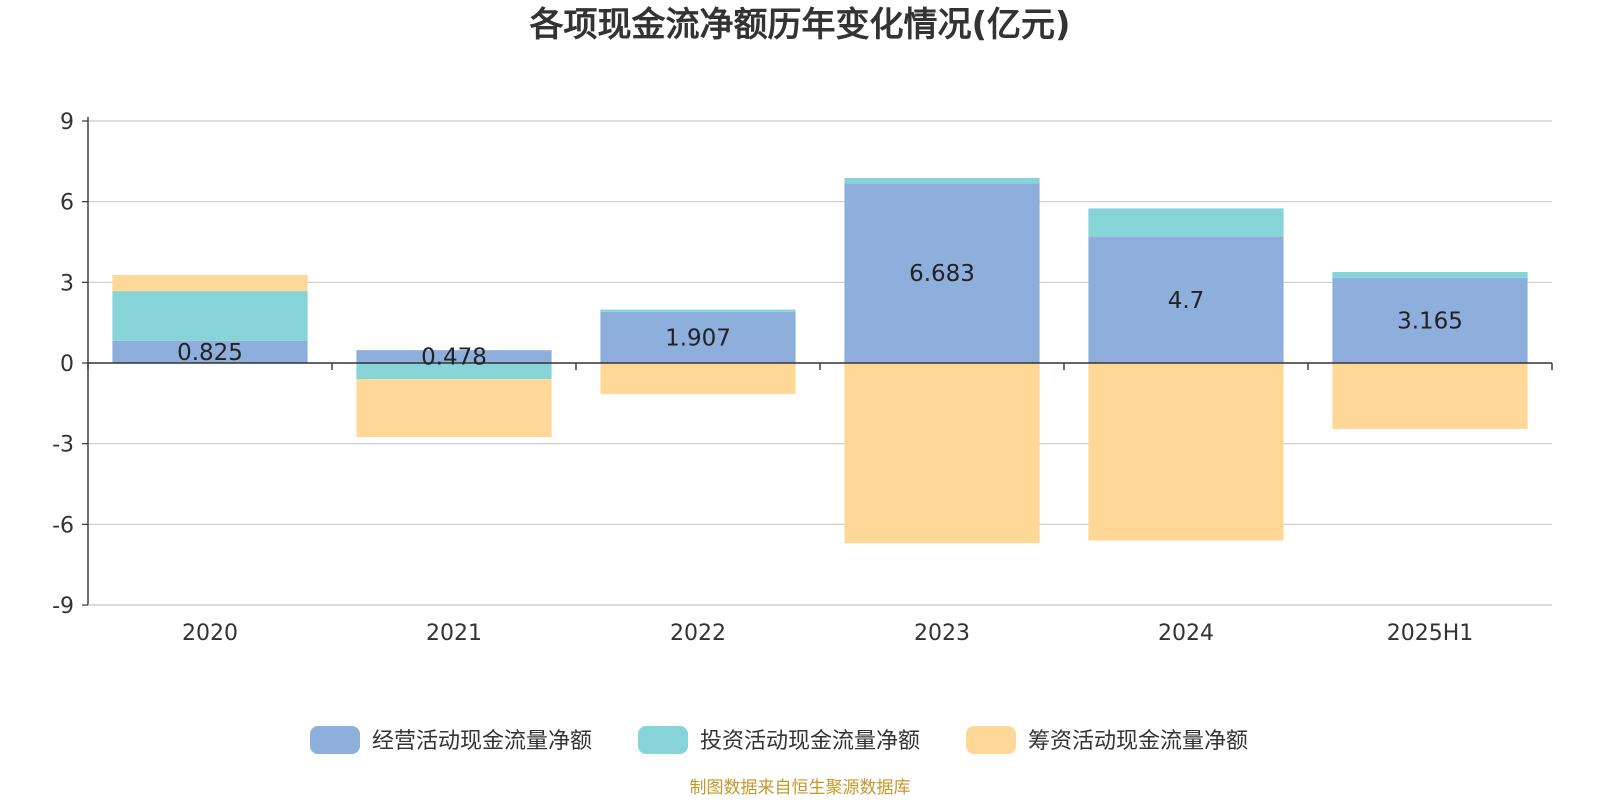 The image size is (1600, 800). What do you see at coordinates (454, 633) in the screenshot?
I see `x-tick-label-2021: 2021` at bounding box center [454, 633].